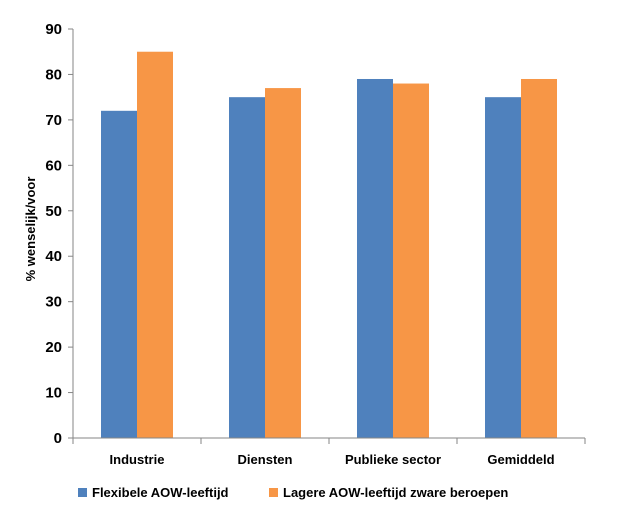 This screenshot has width=623, height=518. Describe the element at coordinates (393, 459) in the screenshot. I see `x-tick-label: Publieke sector` at that location.